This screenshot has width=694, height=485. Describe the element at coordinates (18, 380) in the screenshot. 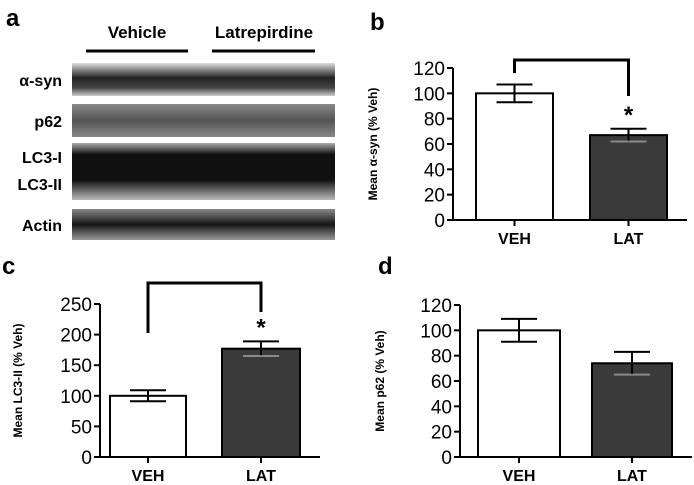

I see `y-axis-label: Mean LC3-II (% Veh)` at that location.